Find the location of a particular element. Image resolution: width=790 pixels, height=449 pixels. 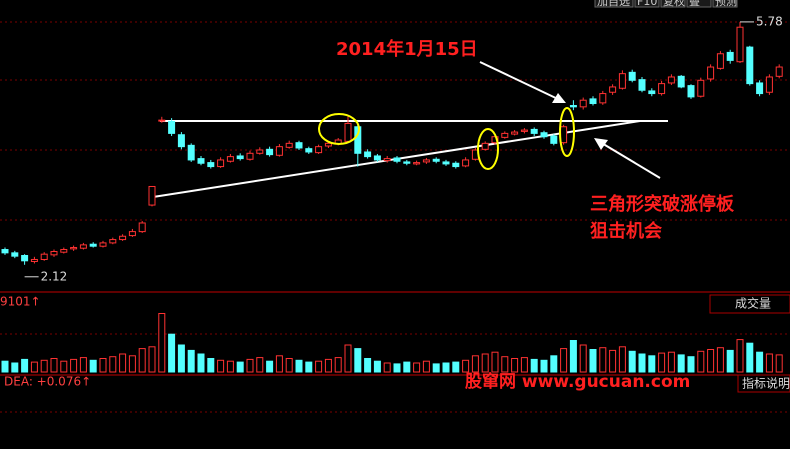

indicator-button-label: 指标说明 is located at coordinates (766, 383).